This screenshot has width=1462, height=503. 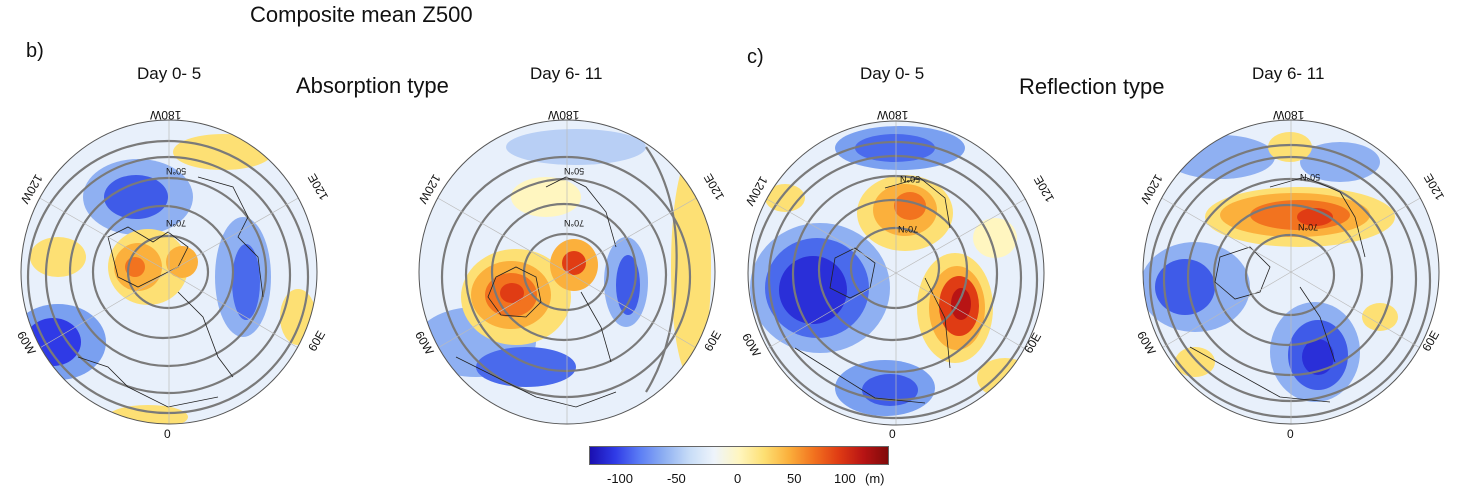 What do you see at coordinates (875, 478) in the screenshot?
I see `colorbar-unit: (m)` at bounding box center [875, 478].